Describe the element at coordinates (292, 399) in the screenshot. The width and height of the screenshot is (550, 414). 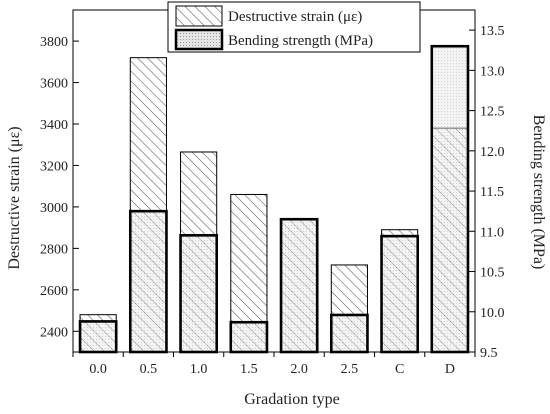
I see `x-axis-title: Gradation type` at that location.